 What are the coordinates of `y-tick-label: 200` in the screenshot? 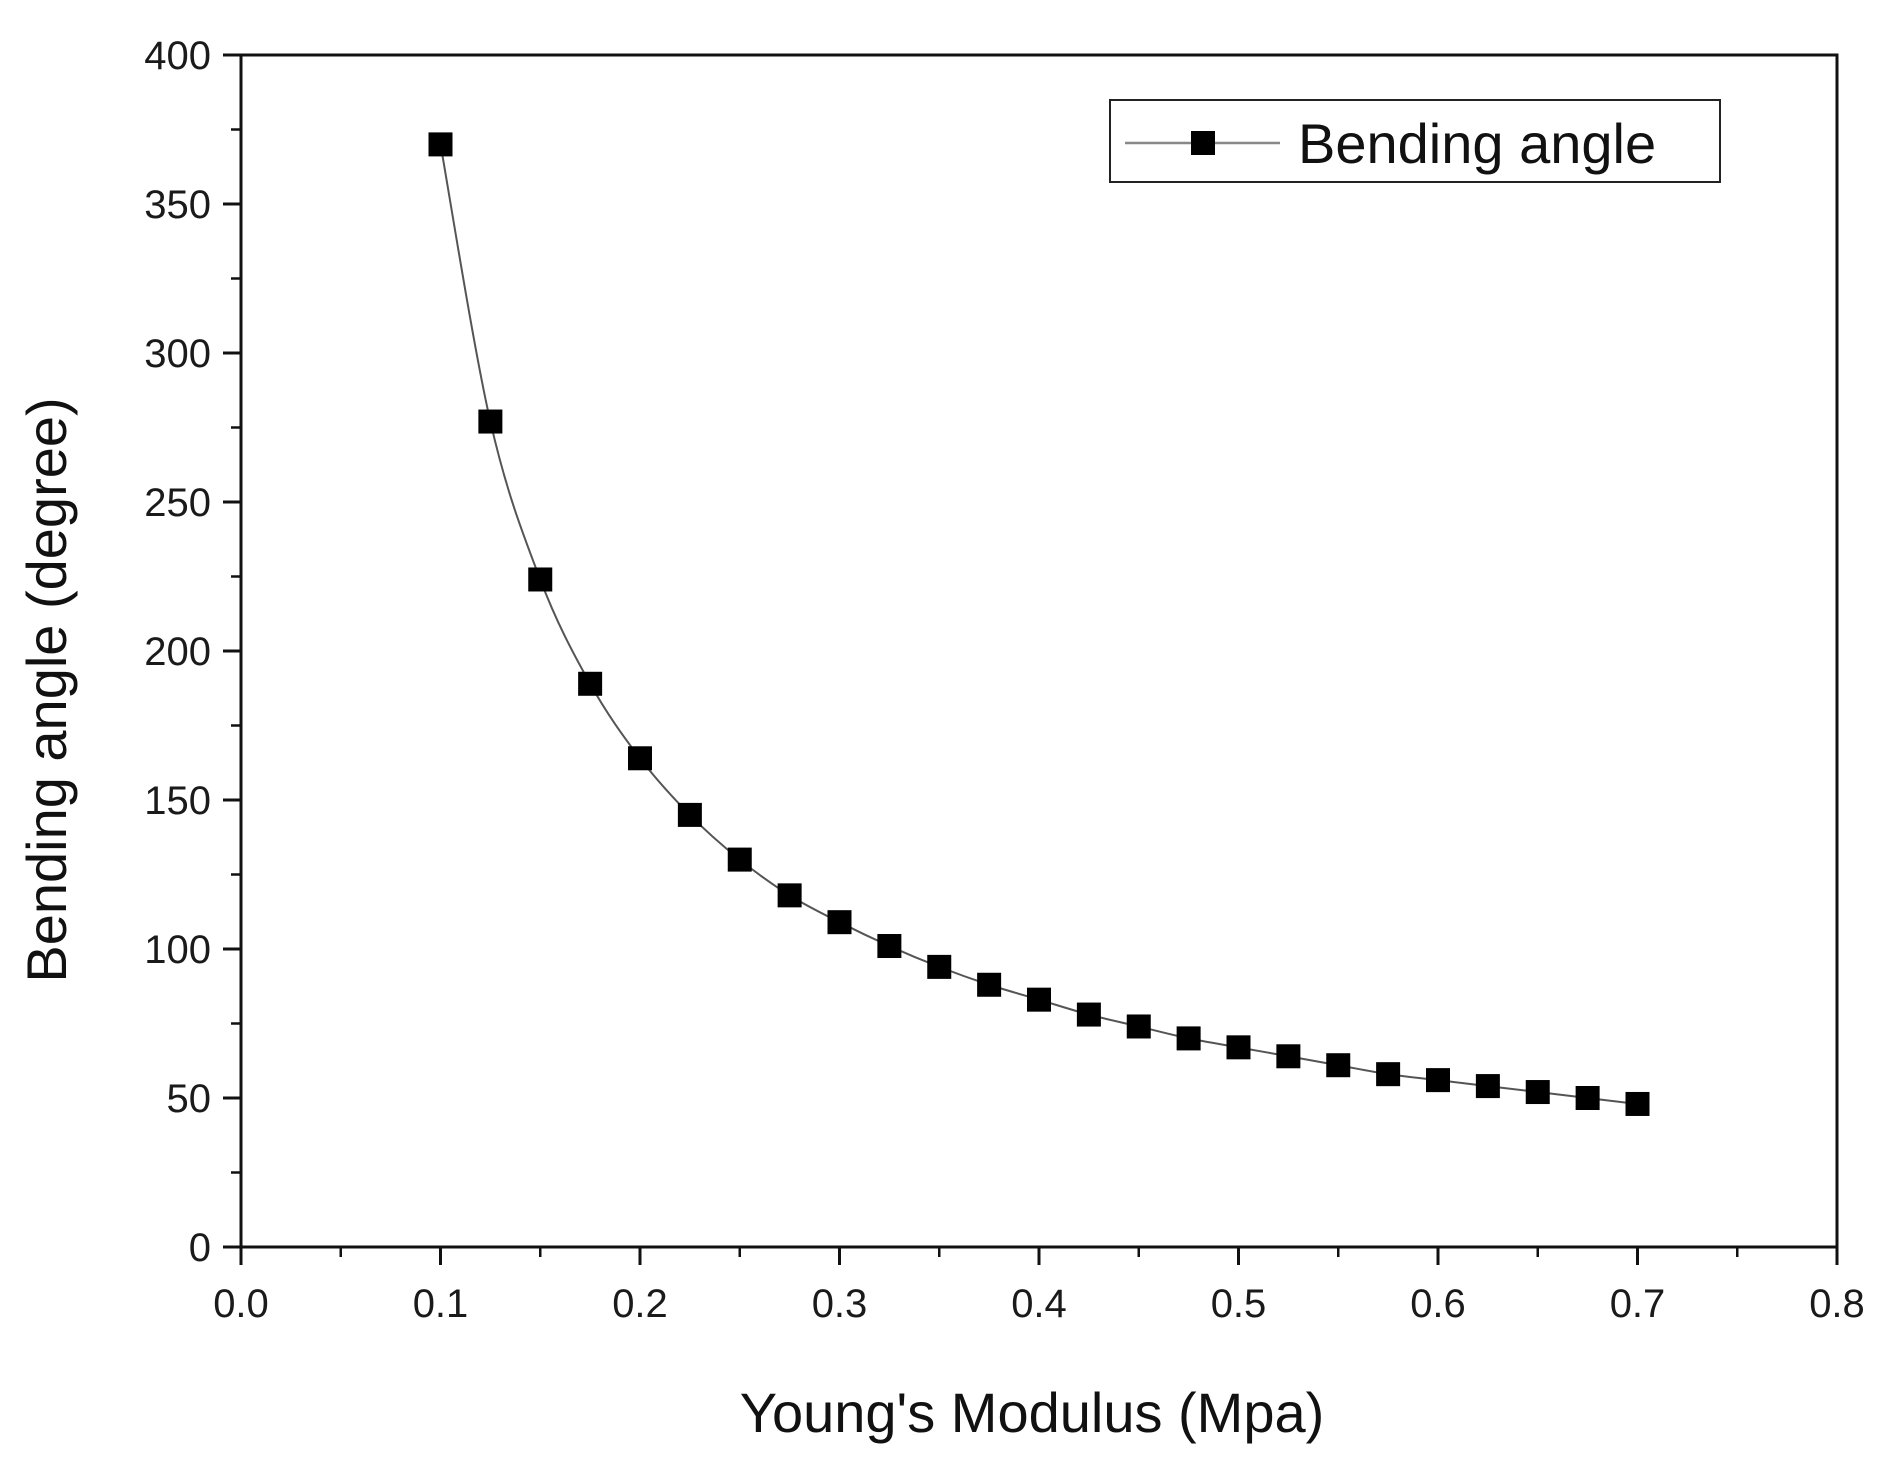 It's located at (177, 652).